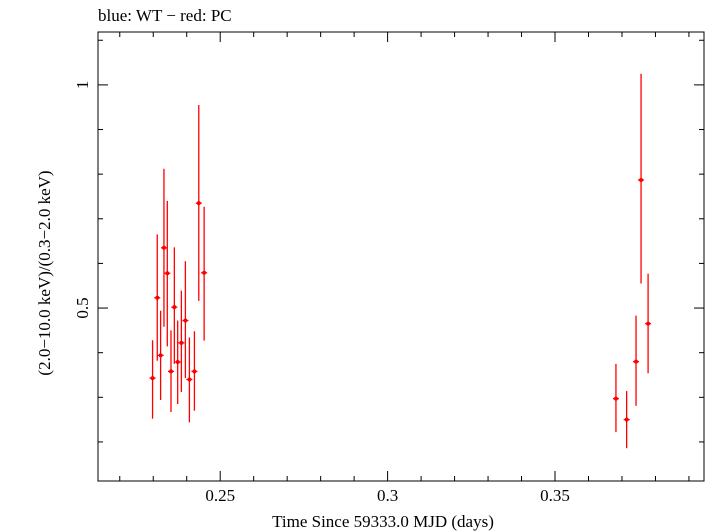 Image resolution: width=705 pixels, height=532 pixels. What do you see at coordinates (383, 521) in the screenshot?
I see `x-axis-label: Time Since 59333.0 MJD (days)` at bounding box center [383, 521].